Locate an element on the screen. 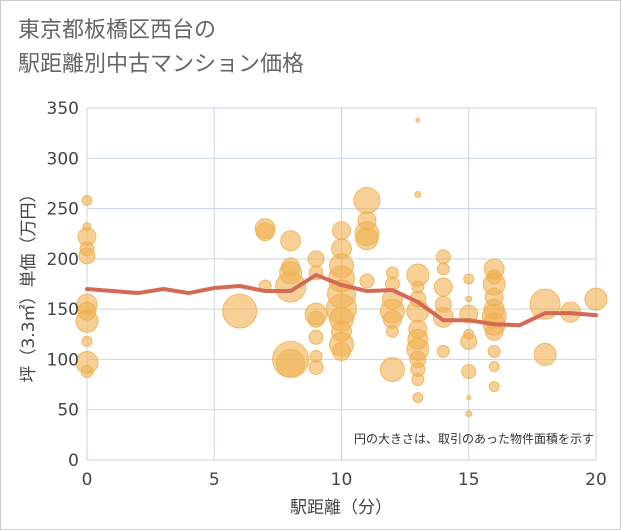 The image size is (621, 530). title-line-2: 駅距離別中古マンション価格 is located at coordinates (161, 64).